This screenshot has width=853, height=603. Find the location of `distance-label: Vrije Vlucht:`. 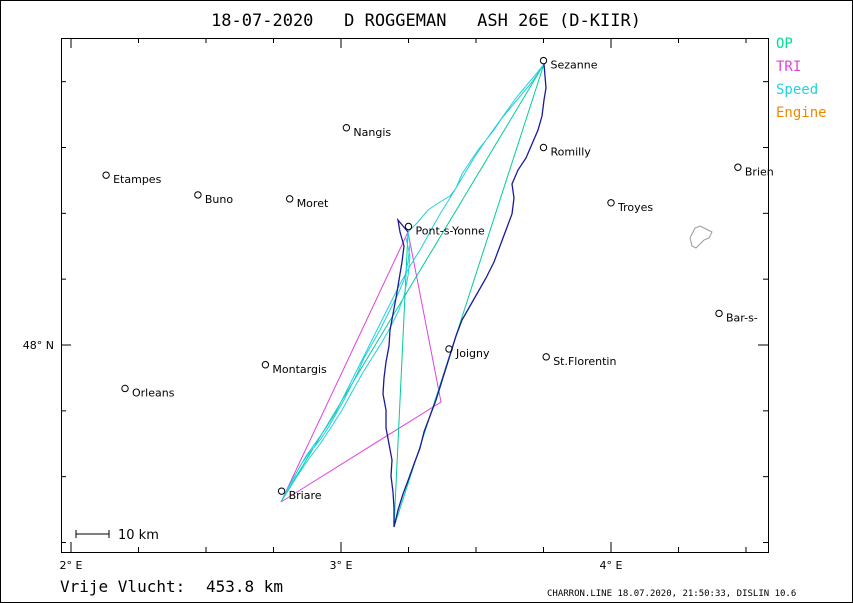

distance-label: Vrije Vlucht: is located at coordinates (122, 586).